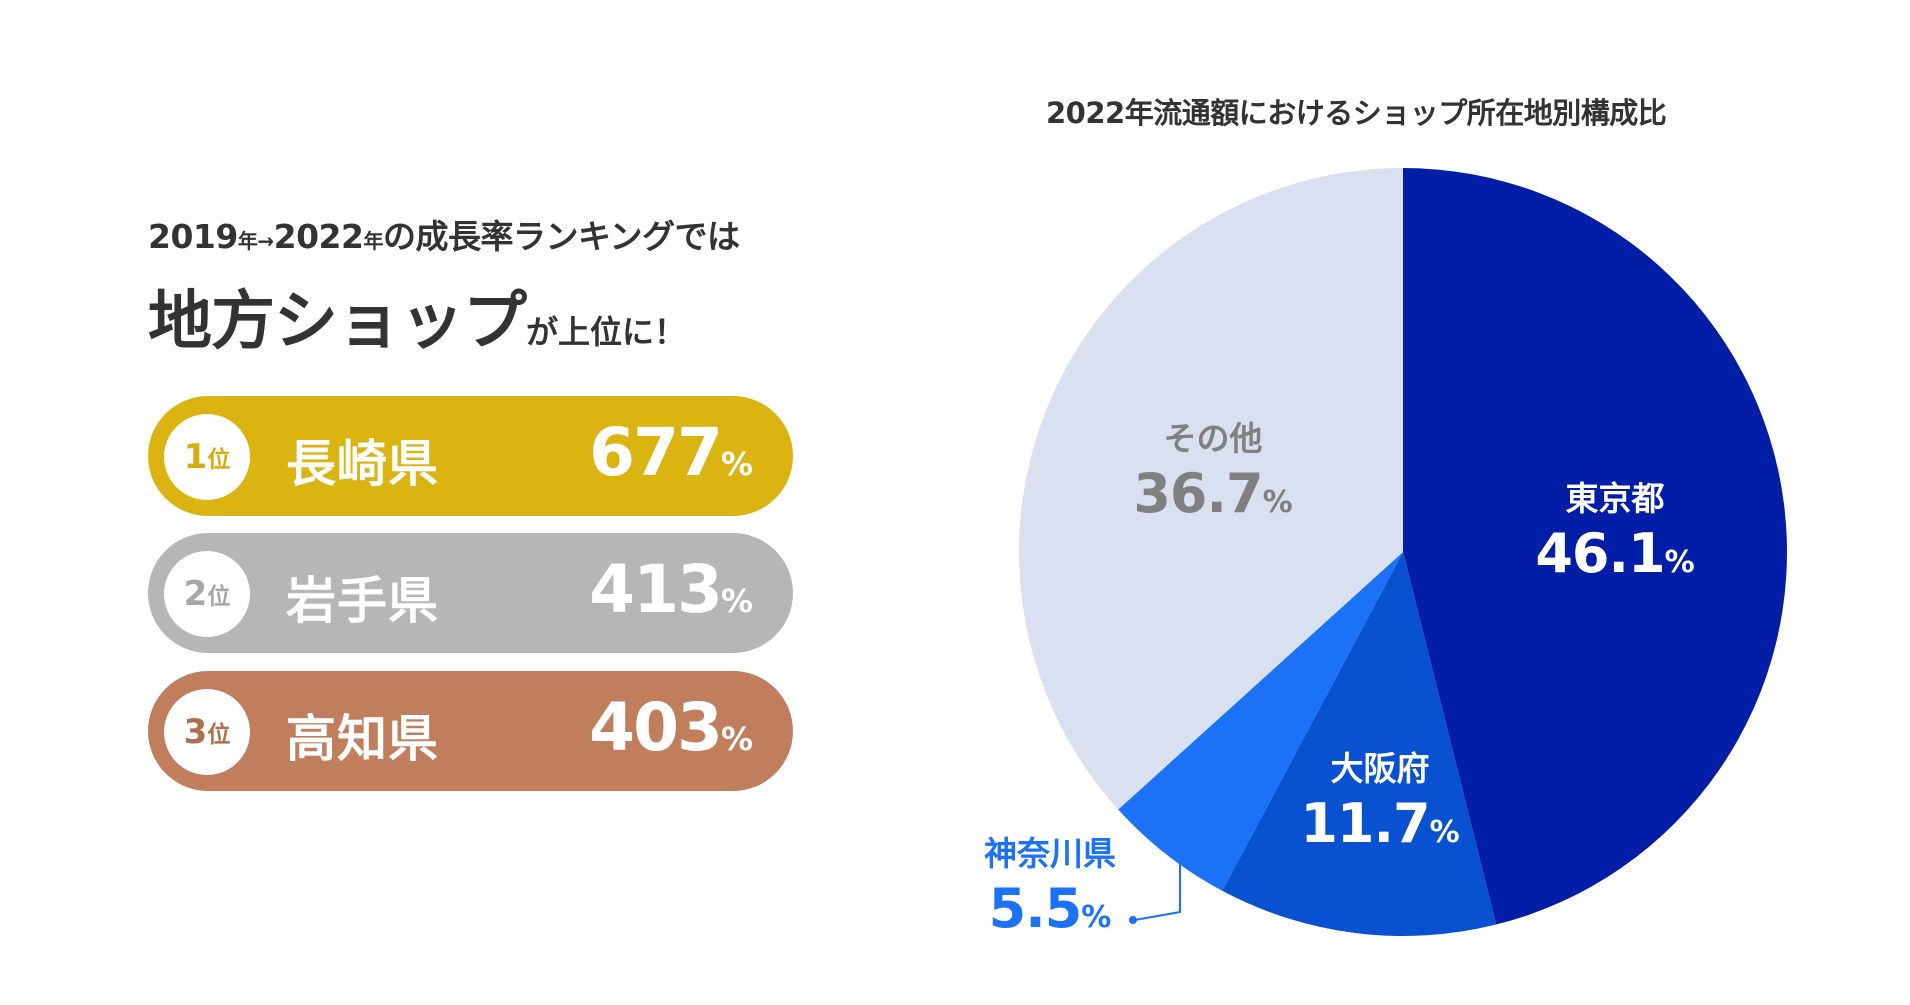 This screenshot has height=1005, width=1910. I want to click on rank-prefecture: 長崎県, so click(362, 464).